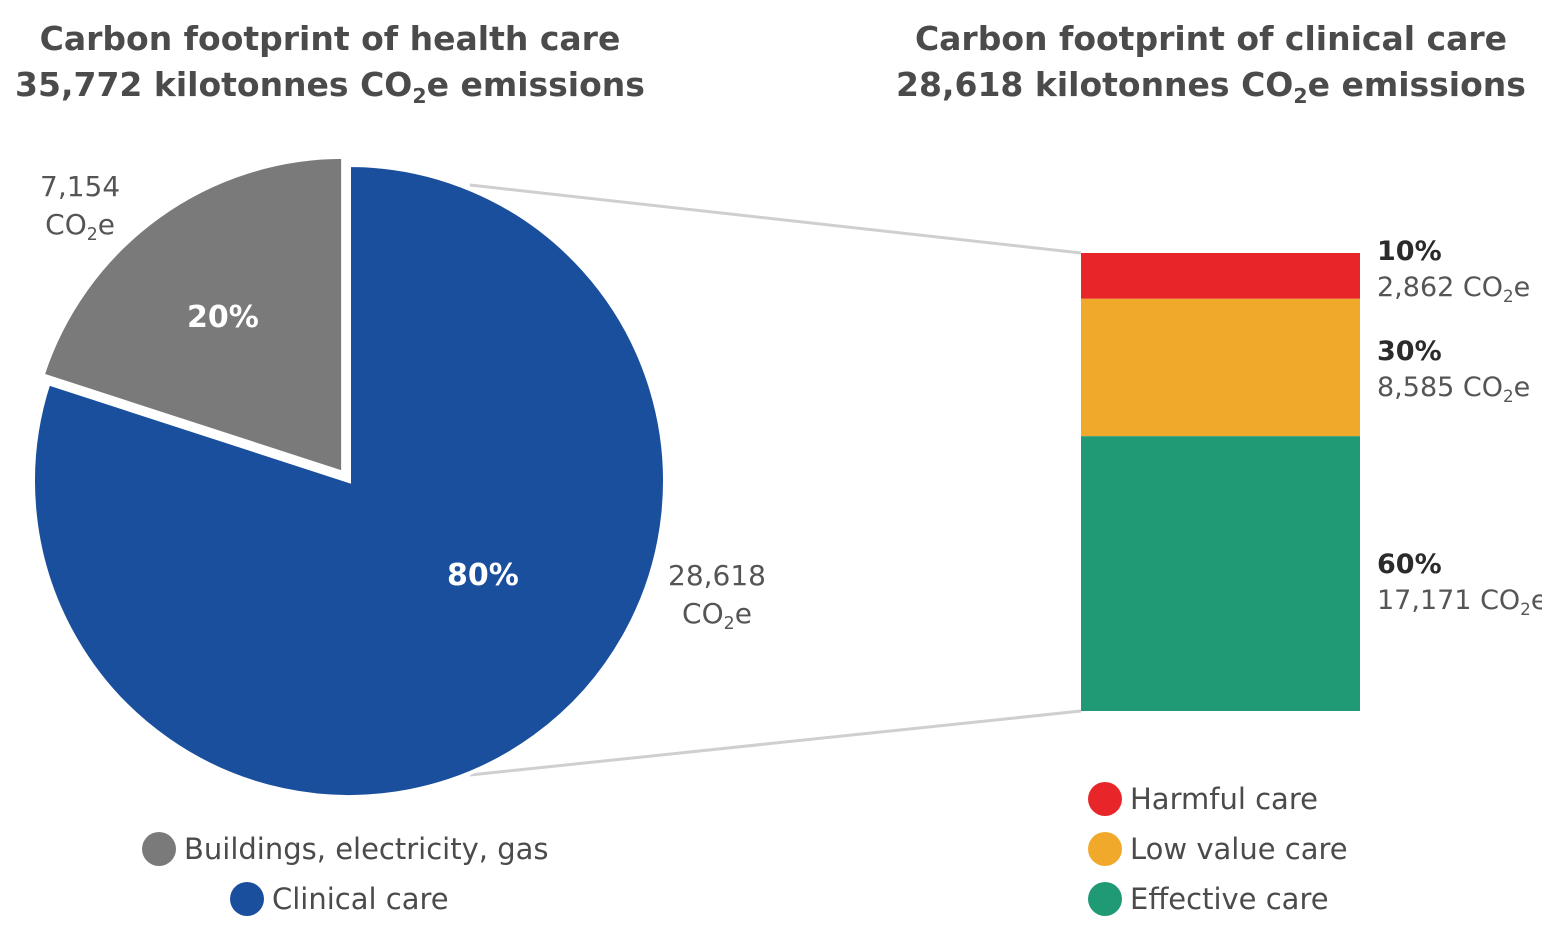 This screenshot has height=928, width=1542. Describe the element at coordinates (223, 317) in the screenshot. I see `pie-percent-buildings: 20%` at that location.